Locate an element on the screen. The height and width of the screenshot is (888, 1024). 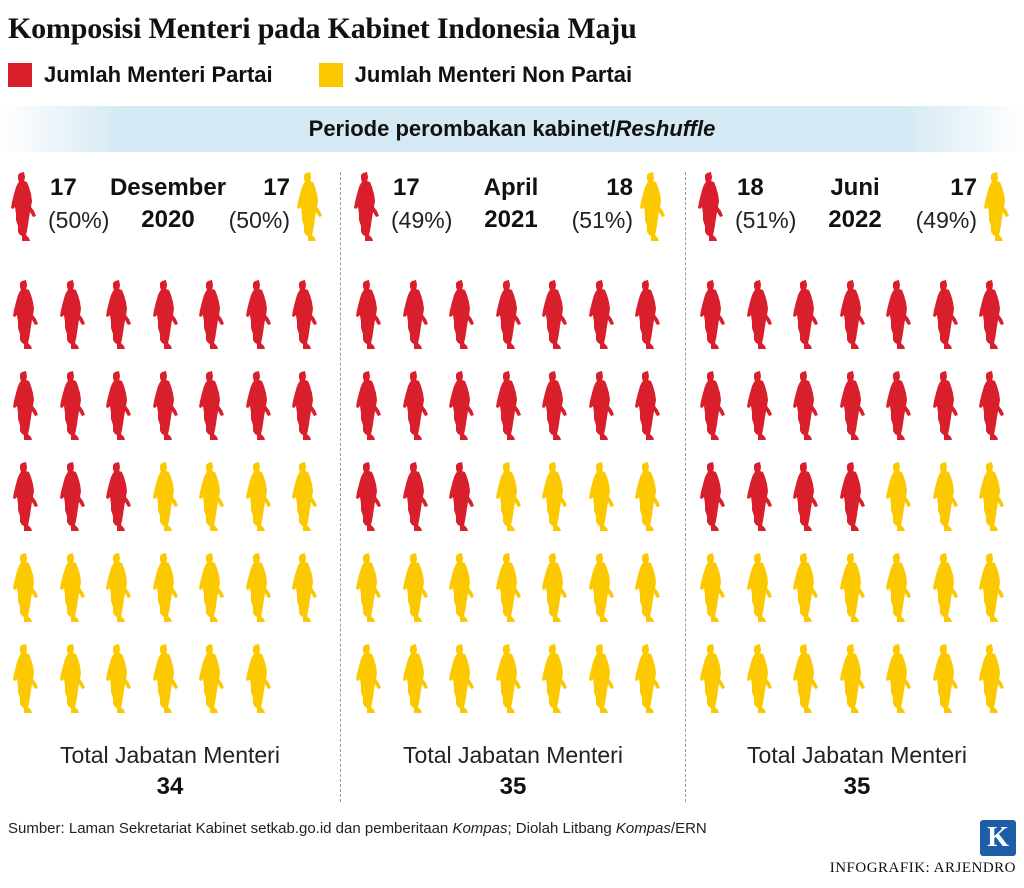
legend-item-non-partai: Jumlah Menteri Non Partai is located at coordinates (475, 75).